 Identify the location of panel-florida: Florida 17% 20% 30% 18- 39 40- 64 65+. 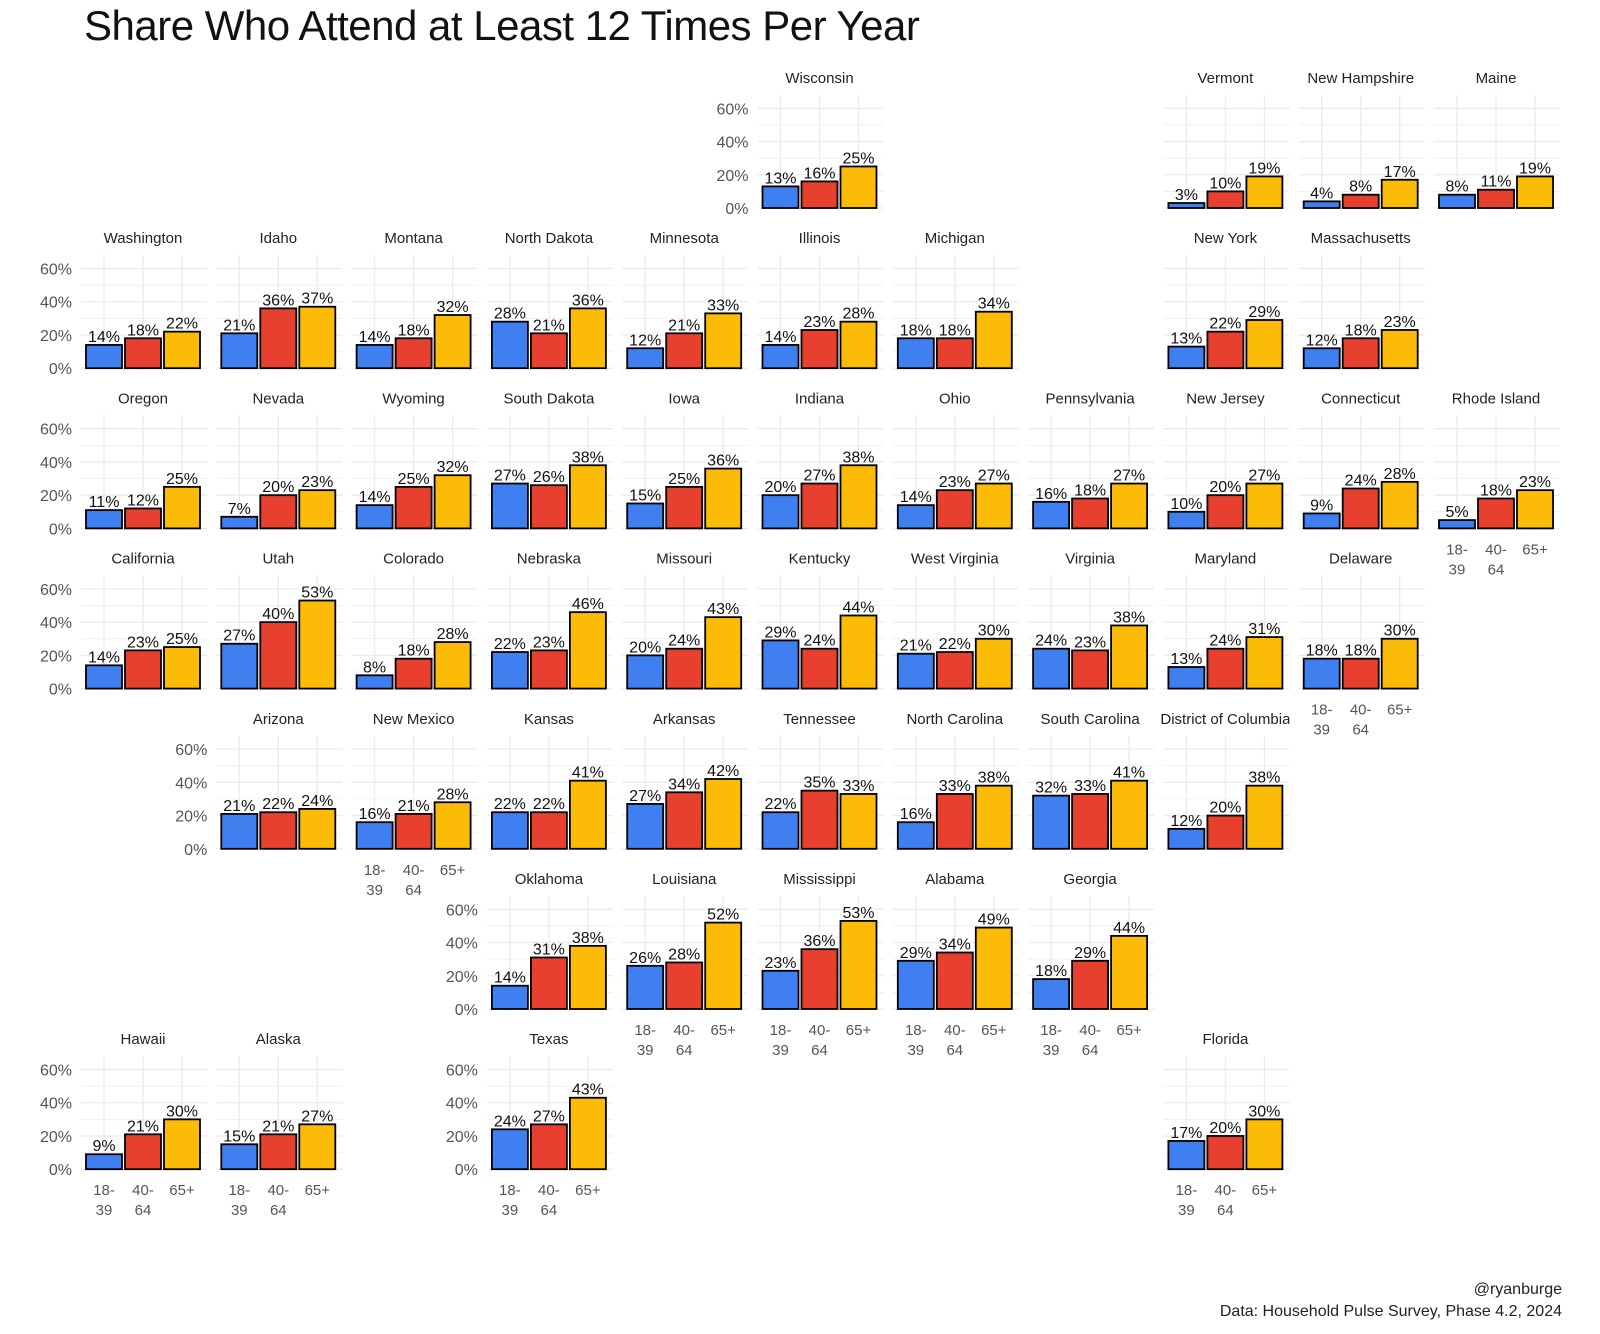
(1226, 1125).